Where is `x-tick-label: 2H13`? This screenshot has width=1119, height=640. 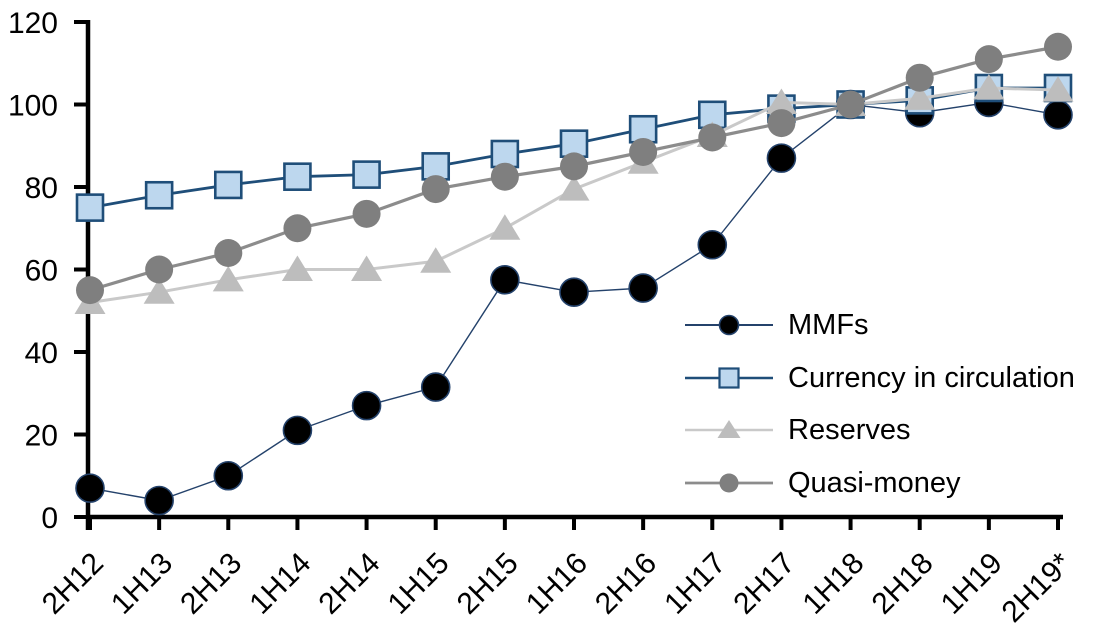 x-tick-label: 2H13 is located at coordinates (211, 584).